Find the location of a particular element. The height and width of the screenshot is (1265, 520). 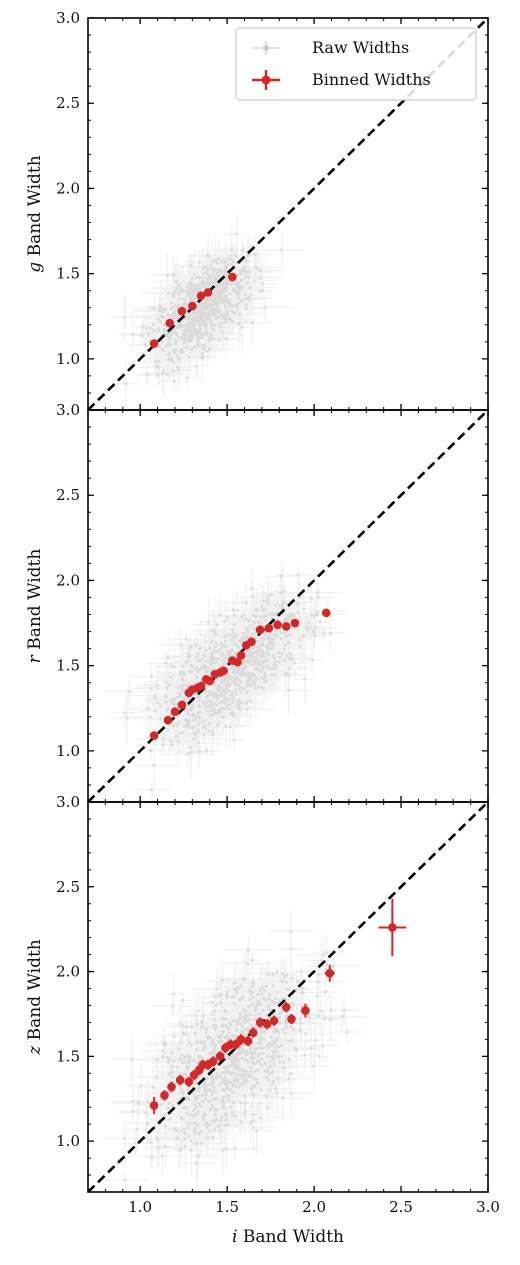

x-tick-label: 1.5 is located at coordinates (227, 1207).